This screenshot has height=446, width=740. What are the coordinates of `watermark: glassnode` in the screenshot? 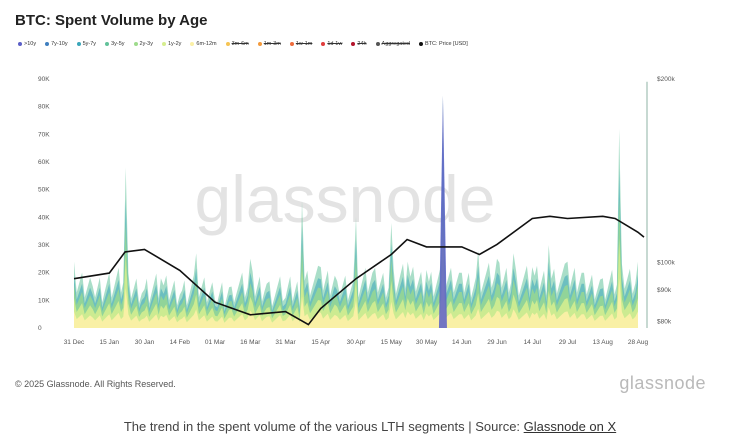 It's located at (345, 199).